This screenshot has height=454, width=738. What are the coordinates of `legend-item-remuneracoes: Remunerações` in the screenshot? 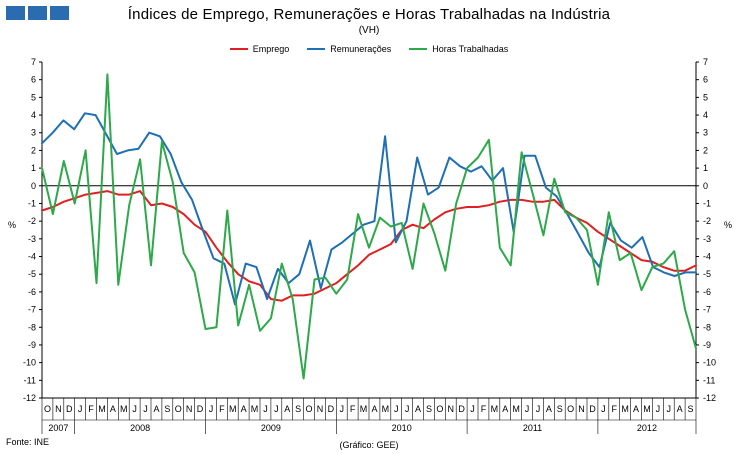 It's located at (349, 49).